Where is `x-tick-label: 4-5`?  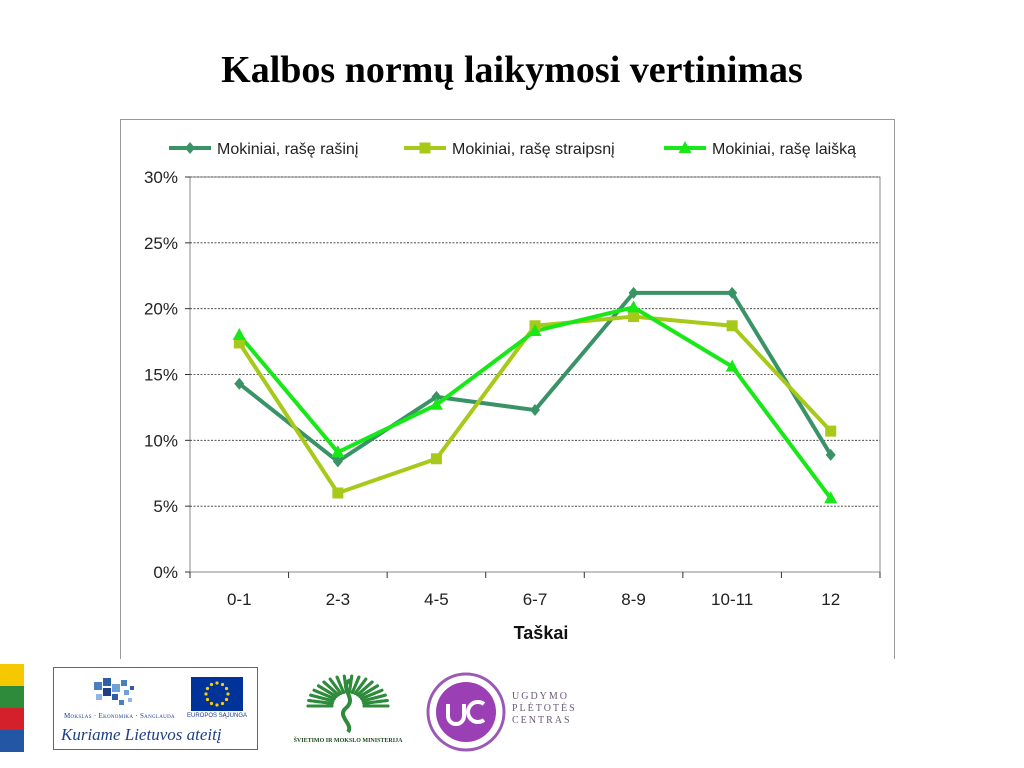
x-tick-label: 4-5 is located at coordinates (436, 599).